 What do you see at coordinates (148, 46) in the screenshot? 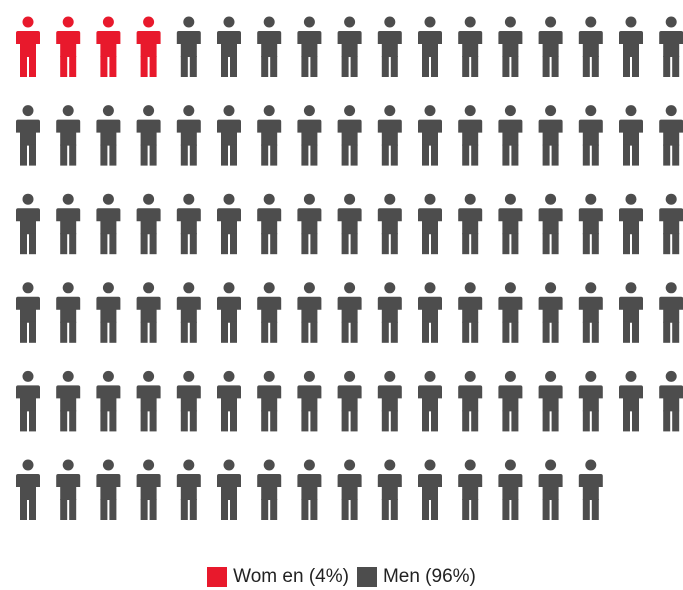
I see `person-icon-women` at bounding box center [148, 46].